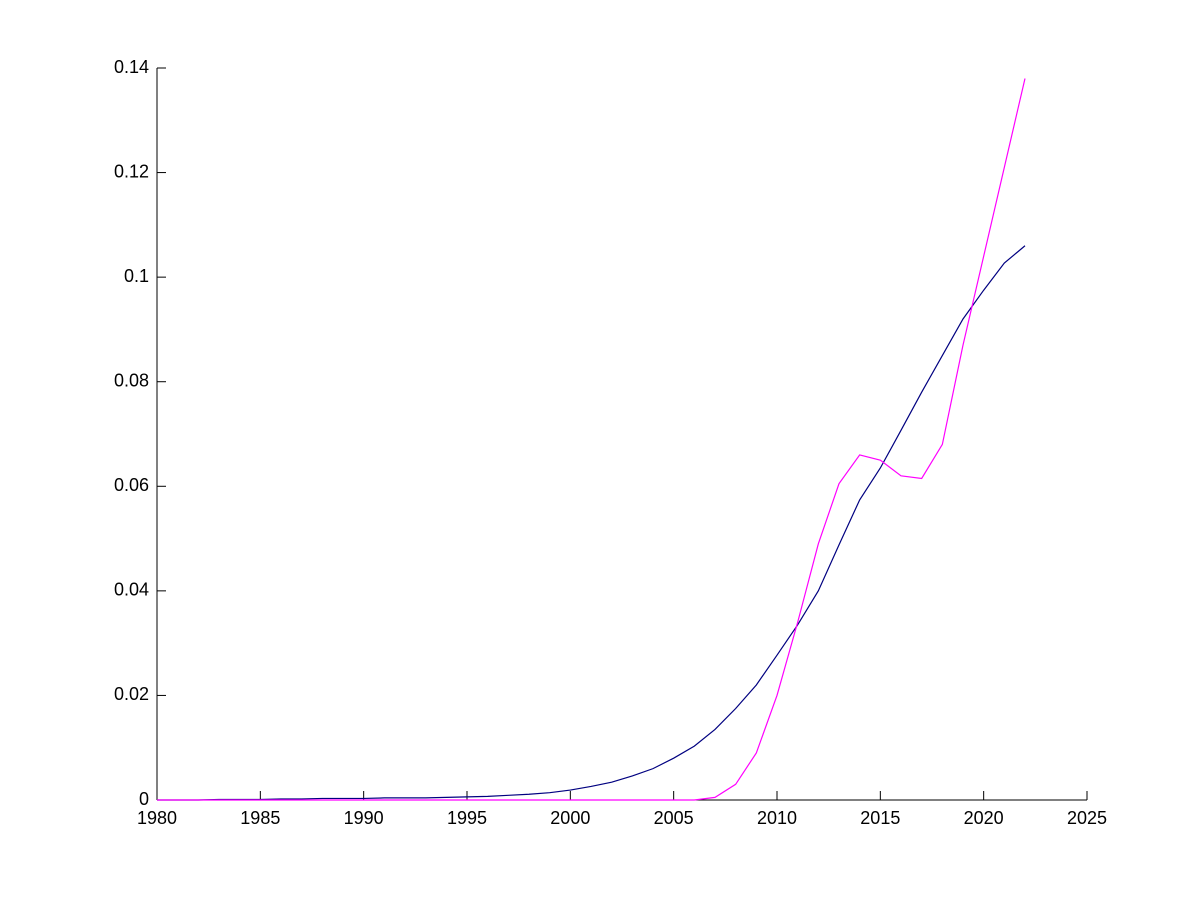 This screenshot has width=1200, height=900. Describe the element at coordinates (260, 818) in the screenshot. I see `x-tick-label: 1985` at that location.